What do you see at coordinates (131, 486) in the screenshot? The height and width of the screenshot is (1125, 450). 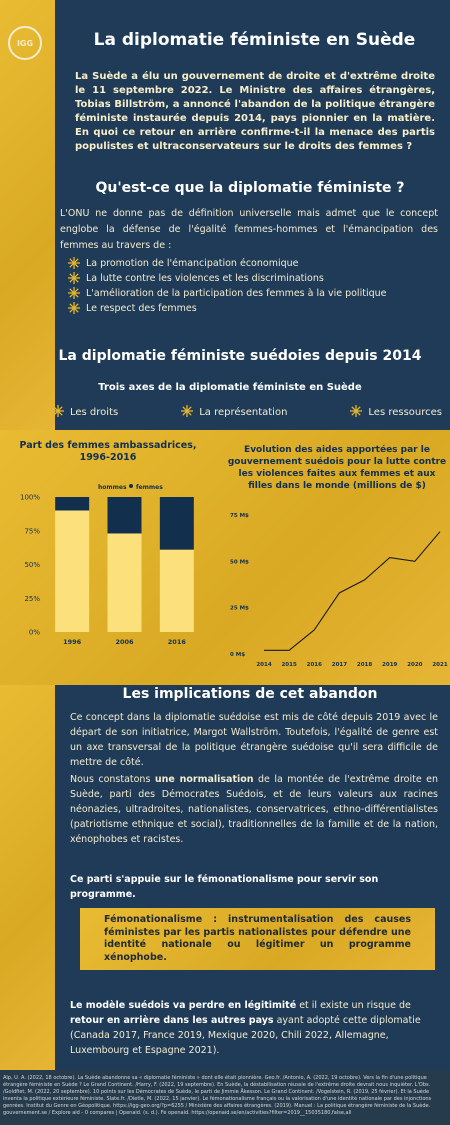 I see `legend-swatch` at bounding box center [131, 486].